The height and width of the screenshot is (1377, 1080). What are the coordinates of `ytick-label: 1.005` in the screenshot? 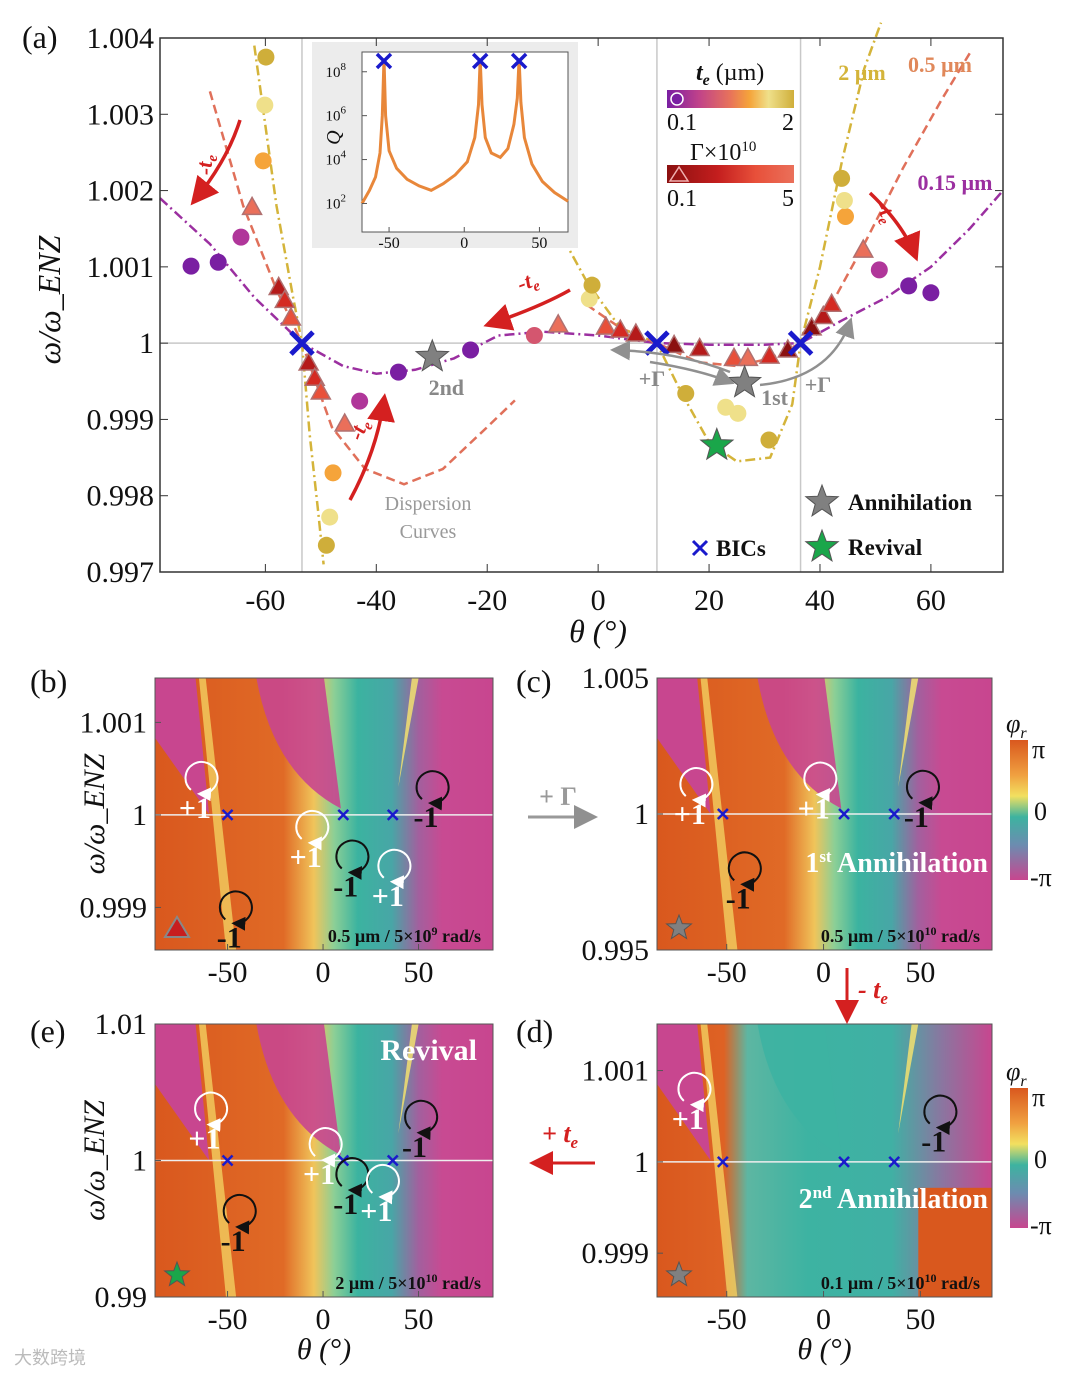 It's located at (616, 678).